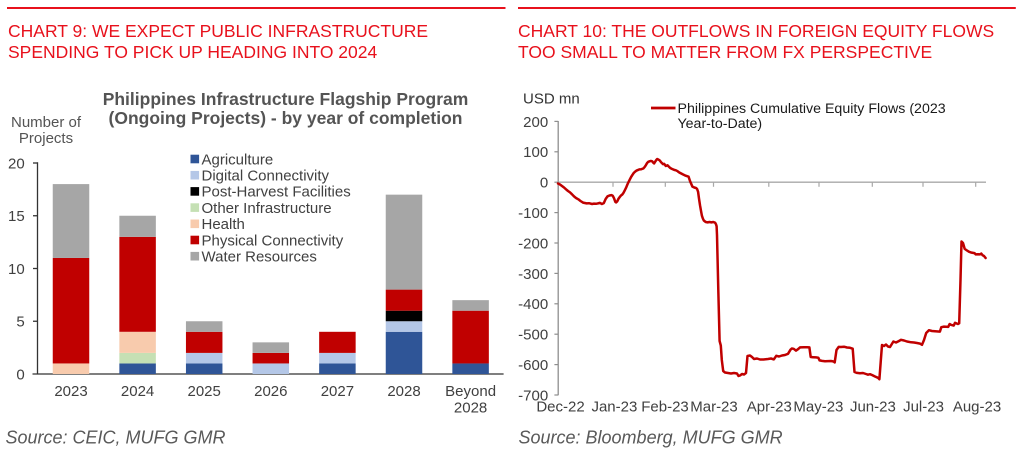 The image size is (1022, 472). What do you see at coordinates (533, 243) in the screenshot?
I see `svg-text: -200` at bounding box center [533, 243].